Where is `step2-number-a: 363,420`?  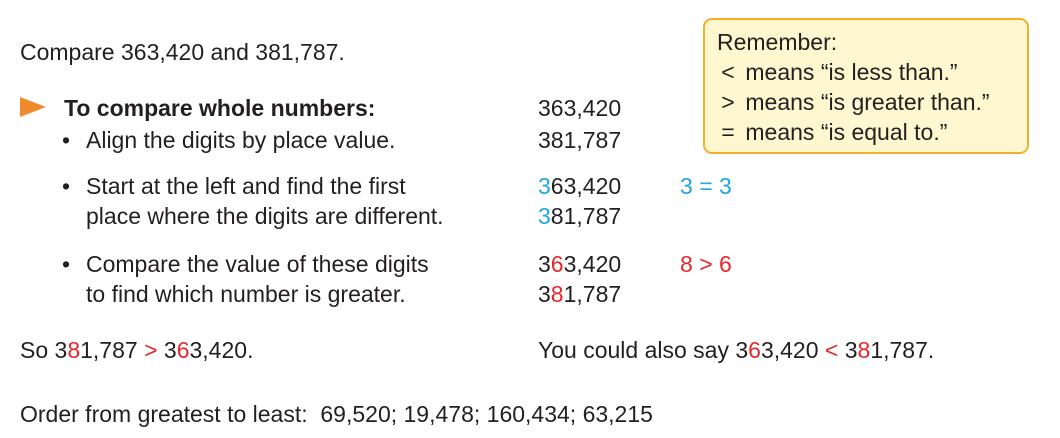
step2-number-a: 363,420 is located at coordinates (580, 186).